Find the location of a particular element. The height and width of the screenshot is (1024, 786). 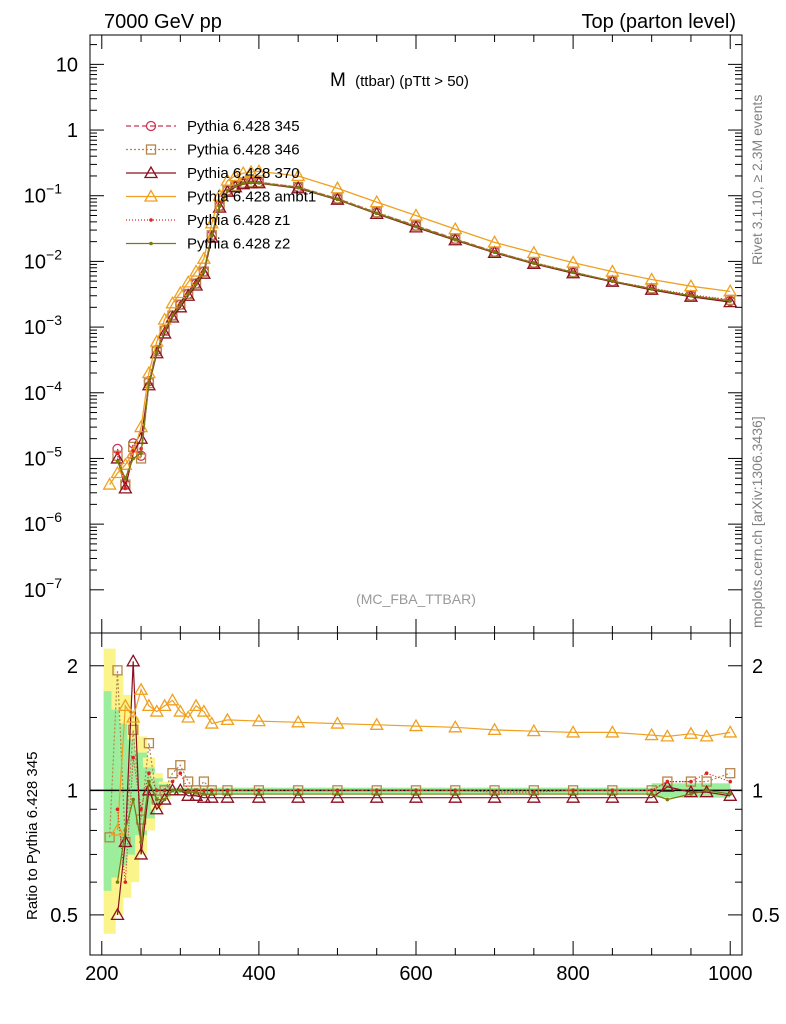

mcplots-label: mcplots.cern.ch [arXiv:1306.3436] is located at coordinates (757, 522).